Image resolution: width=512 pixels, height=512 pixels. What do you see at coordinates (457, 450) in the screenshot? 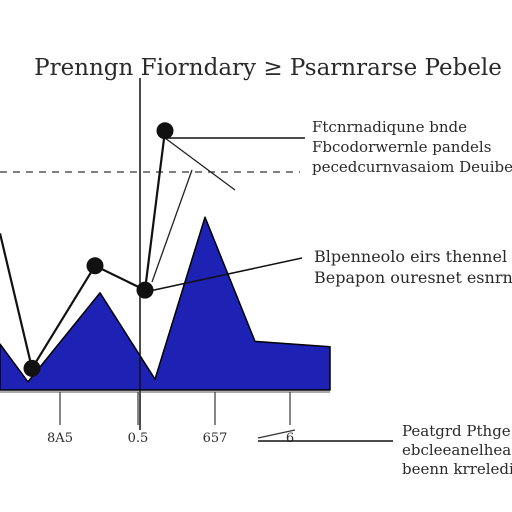
I see `annotation-text: ebcleeanelheasne` at bounding box center [457, 450].